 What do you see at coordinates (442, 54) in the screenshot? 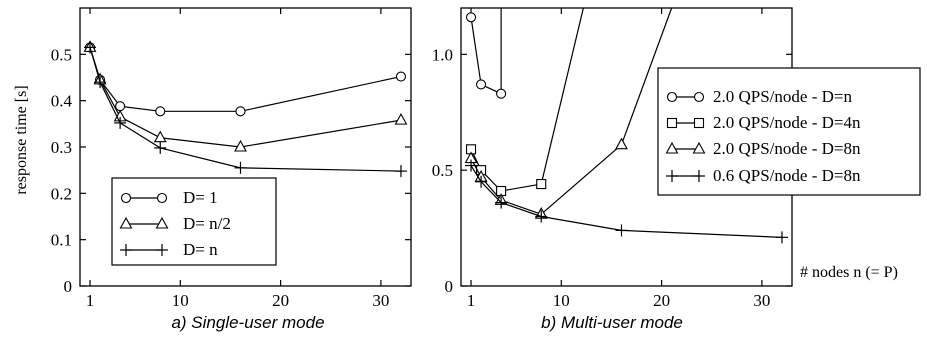
I see `y-tick-label-b-2: 1.0` at bounding box center [442, 54].